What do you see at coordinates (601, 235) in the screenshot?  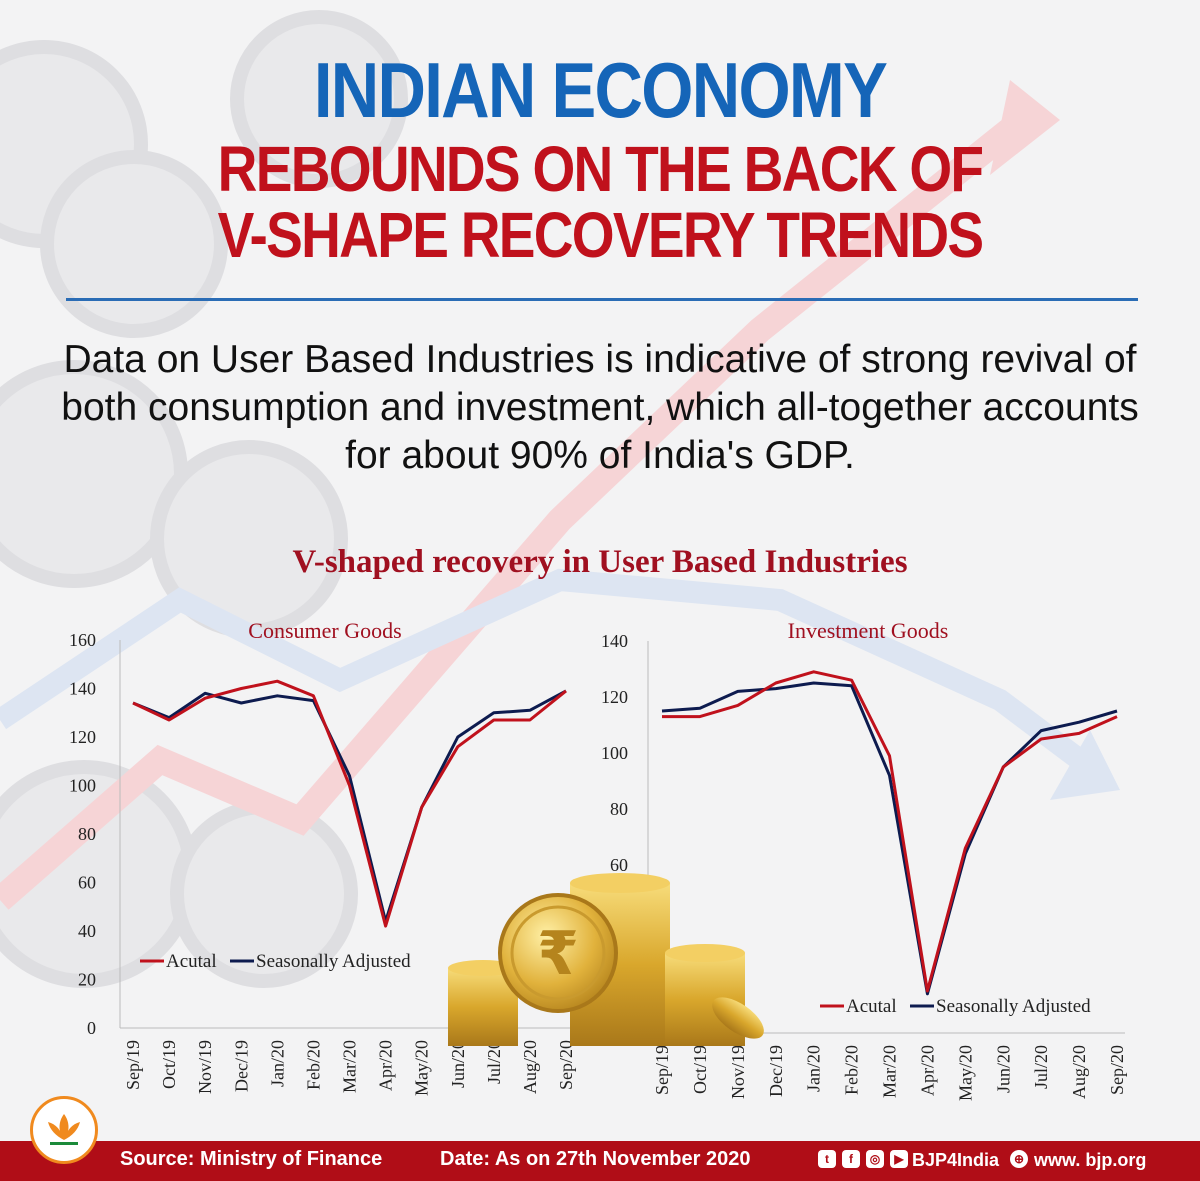 I see `subtitle-line-2: V-SHAPE RECOVERY TRENDS` at bounding box center [601, 235].